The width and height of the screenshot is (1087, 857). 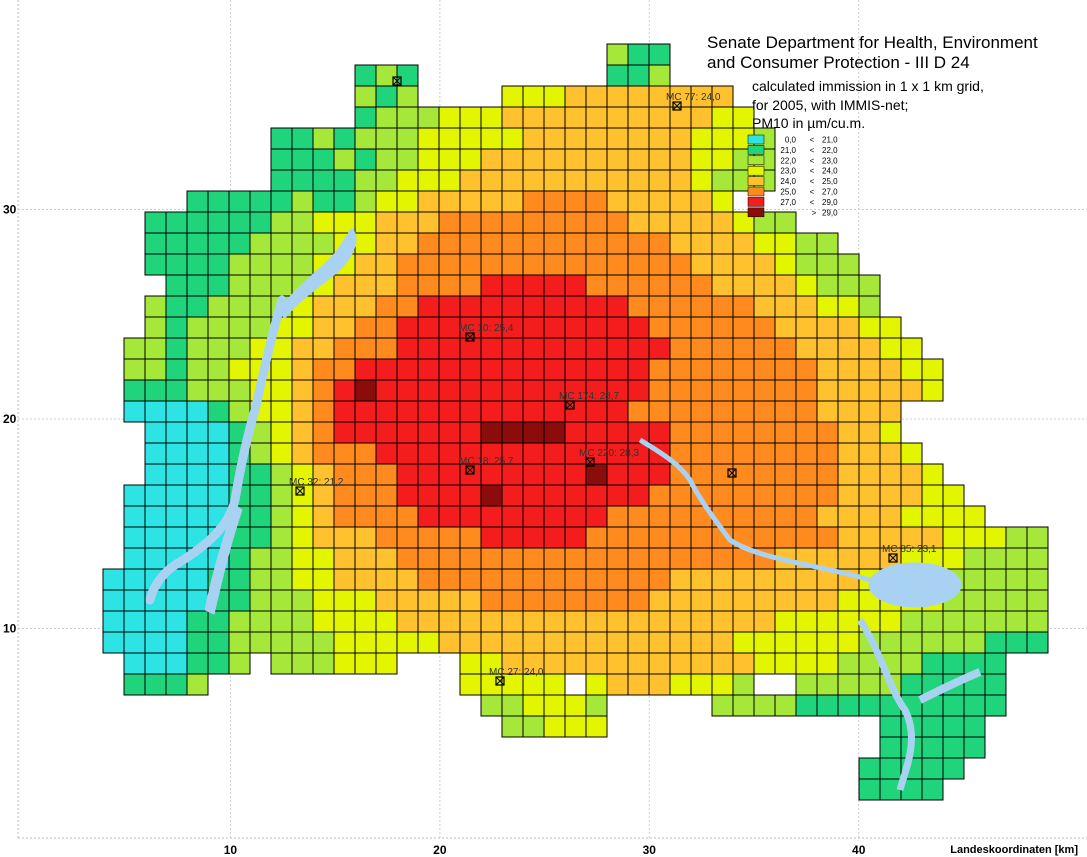 I want to click on legend-value: 21,0, so click(x=788, y=150).